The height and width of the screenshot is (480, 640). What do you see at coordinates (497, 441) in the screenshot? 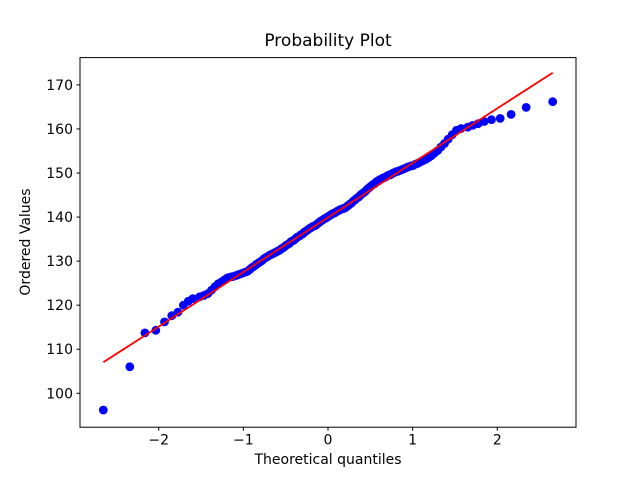
I see `x-tick-label: 2` at bounding box center [497, 441].